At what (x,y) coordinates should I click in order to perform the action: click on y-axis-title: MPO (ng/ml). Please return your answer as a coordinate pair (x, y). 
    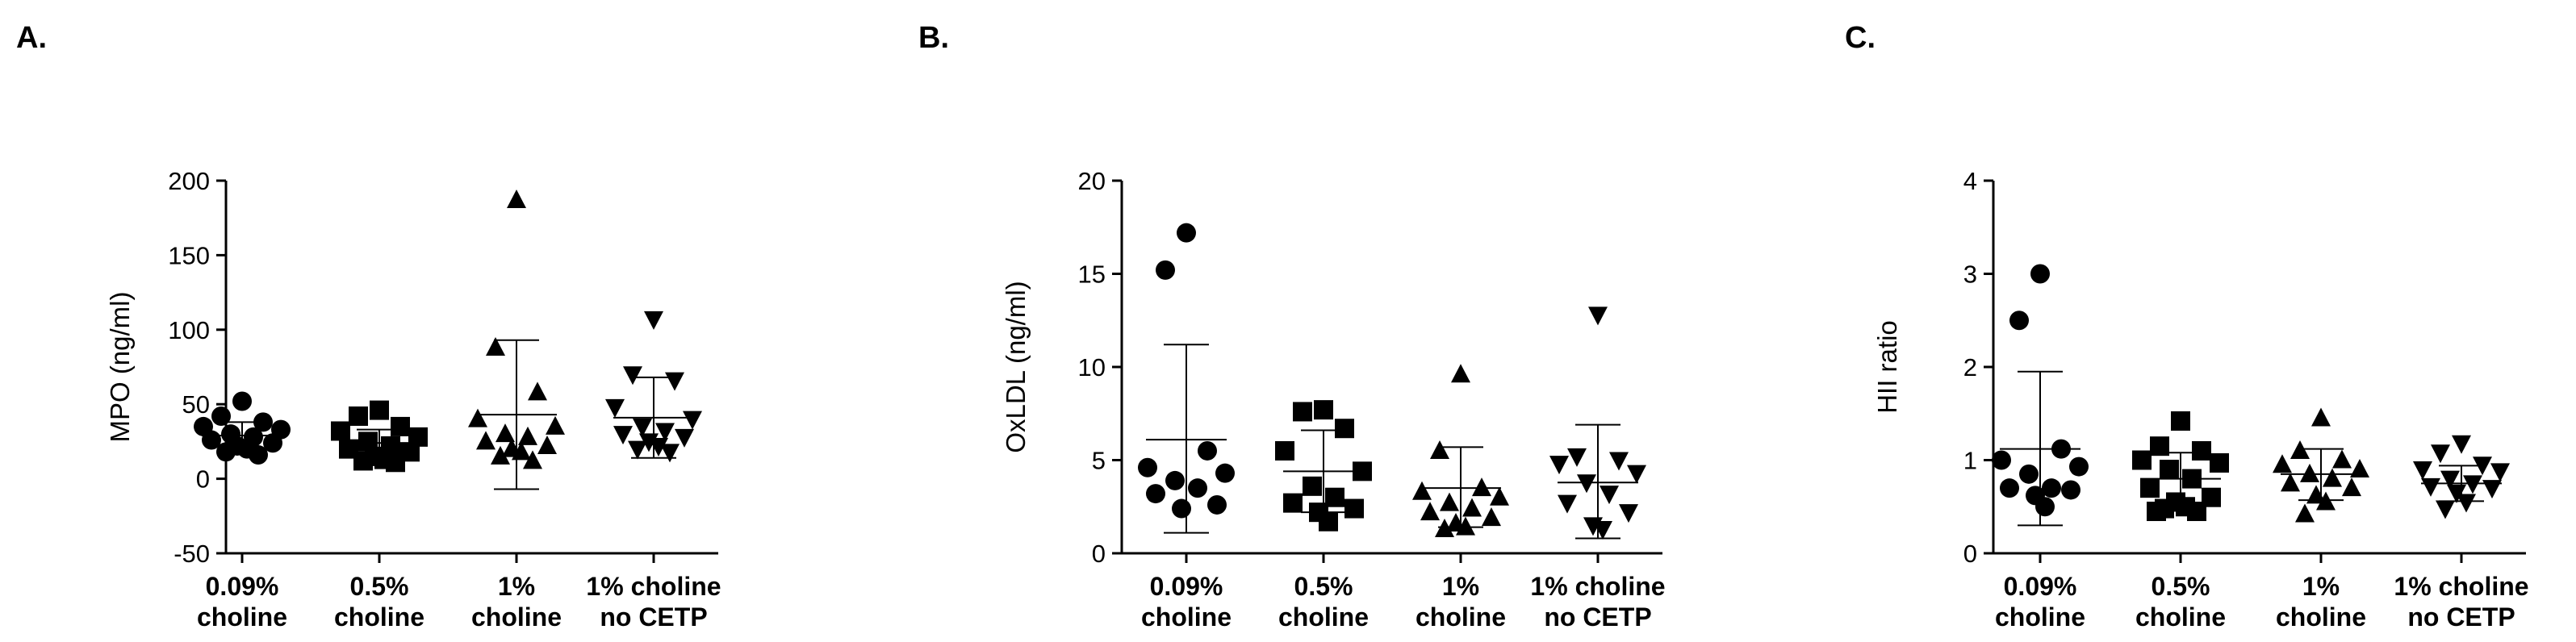
    Looking at the image, I should click on (120, 366).